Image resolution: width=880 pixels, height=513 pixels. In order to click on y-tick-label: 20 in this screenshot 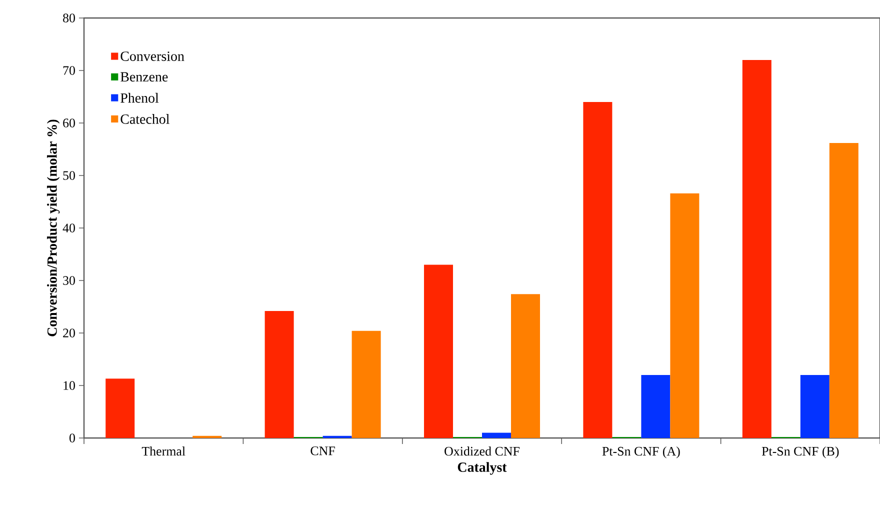, I will do `click(69, 333)`.